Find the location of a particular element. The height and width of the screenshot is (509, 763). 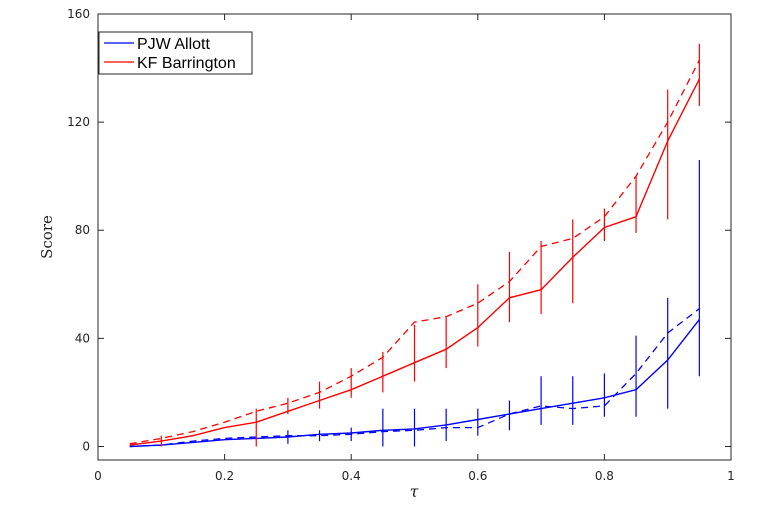

y-tick-label: 120 is located at coordinates (78, 122).